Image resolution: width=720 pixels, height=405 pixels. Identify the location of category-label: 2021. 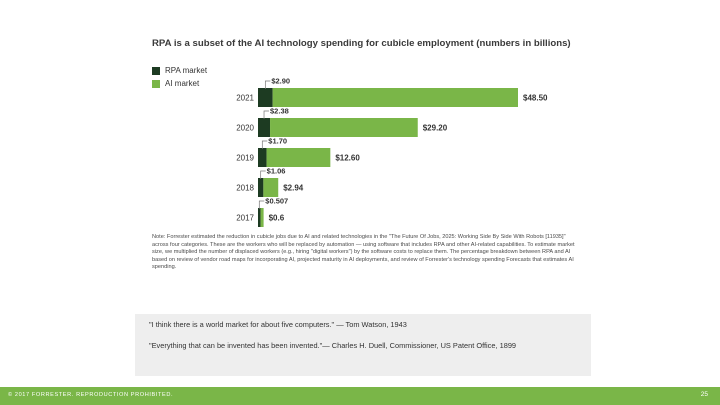
(245, 98).